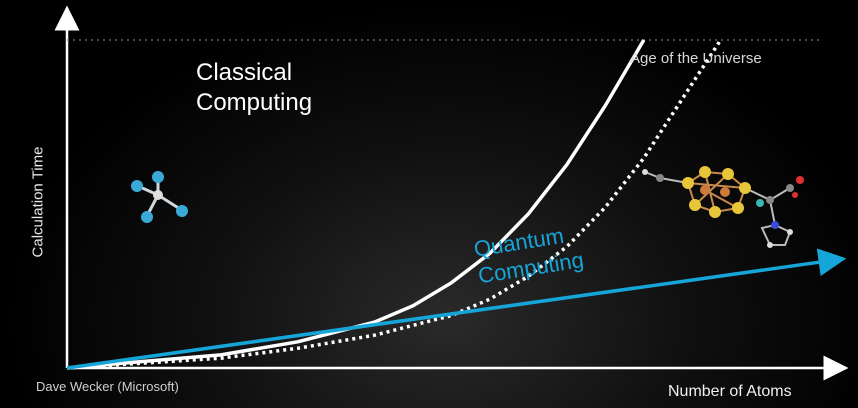  What do you see at coordinates (723, 207) in the screenshot?
I see `metal-cluster-molecule-icon` at bounding box center [723, 207].